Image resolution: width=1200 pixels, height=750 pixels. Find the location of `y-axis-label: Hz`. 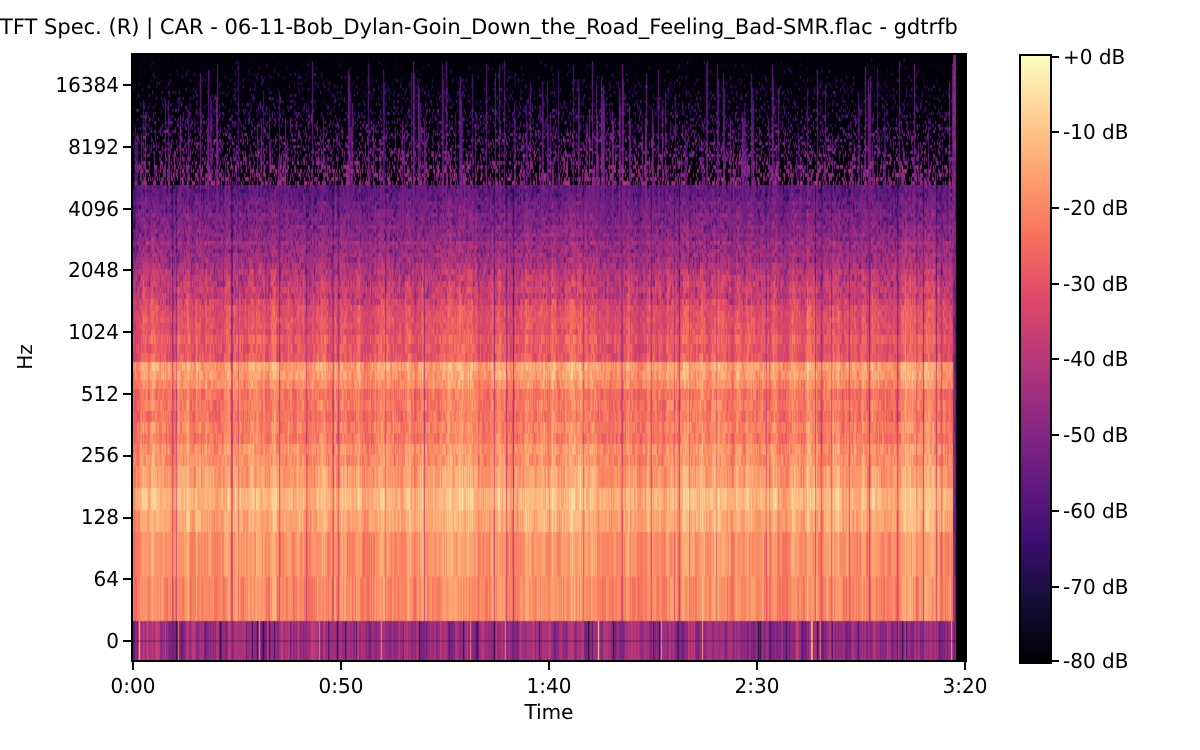

y-axis-label: Hz is located at coordinates (24, 357).